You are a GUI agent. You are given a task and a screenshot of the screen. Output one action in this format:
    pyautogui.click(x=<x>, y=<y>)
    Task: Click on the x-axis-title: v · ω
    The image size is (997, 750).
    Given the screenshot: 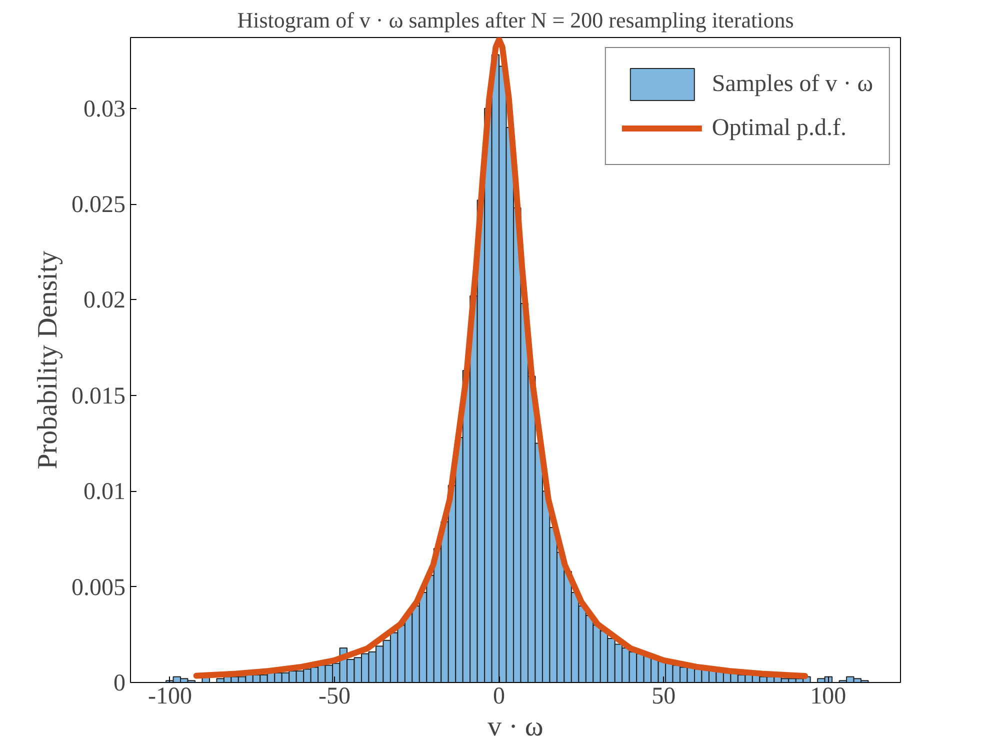 What is the action you would take?
    pyautogui.click(x=516, y=727)
    